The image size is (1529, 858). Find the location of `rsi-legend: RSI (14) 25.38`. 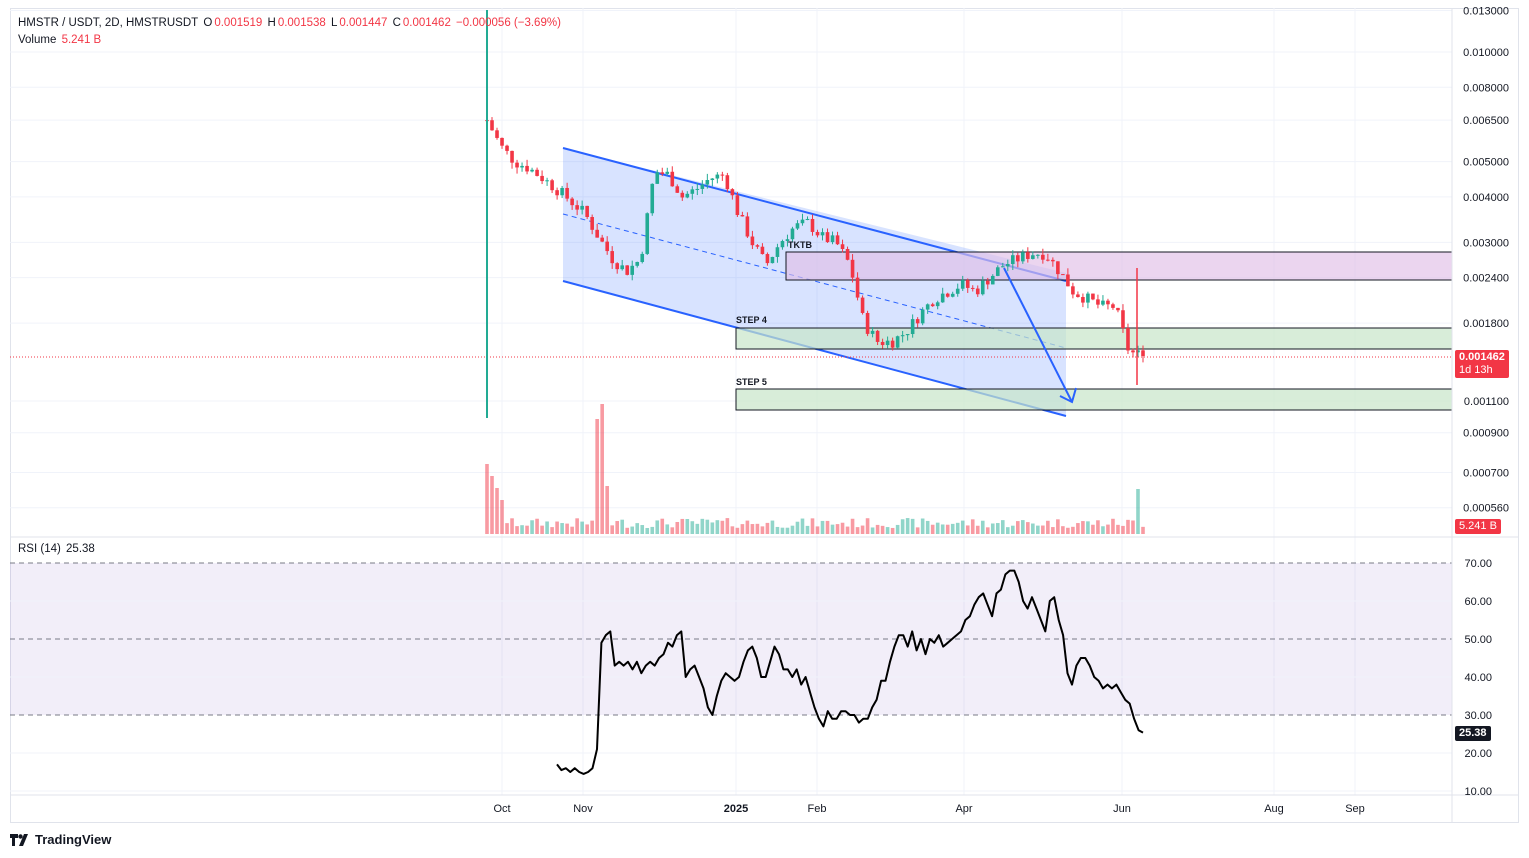

rsi-legend: RSI (14) 25.38 is located at coordinates (57, 549).